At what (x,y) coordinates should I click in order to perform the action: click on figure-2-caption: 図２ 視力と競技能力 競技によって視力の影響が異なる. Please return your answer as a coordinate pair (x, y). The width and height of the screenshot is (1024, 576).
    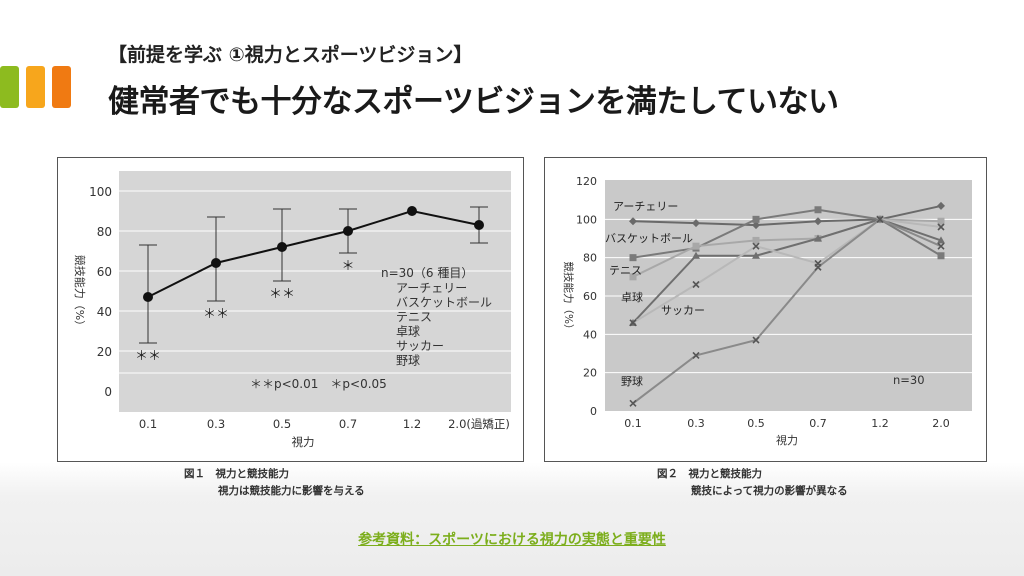
    Looking at the image, I should click on (752, 483).